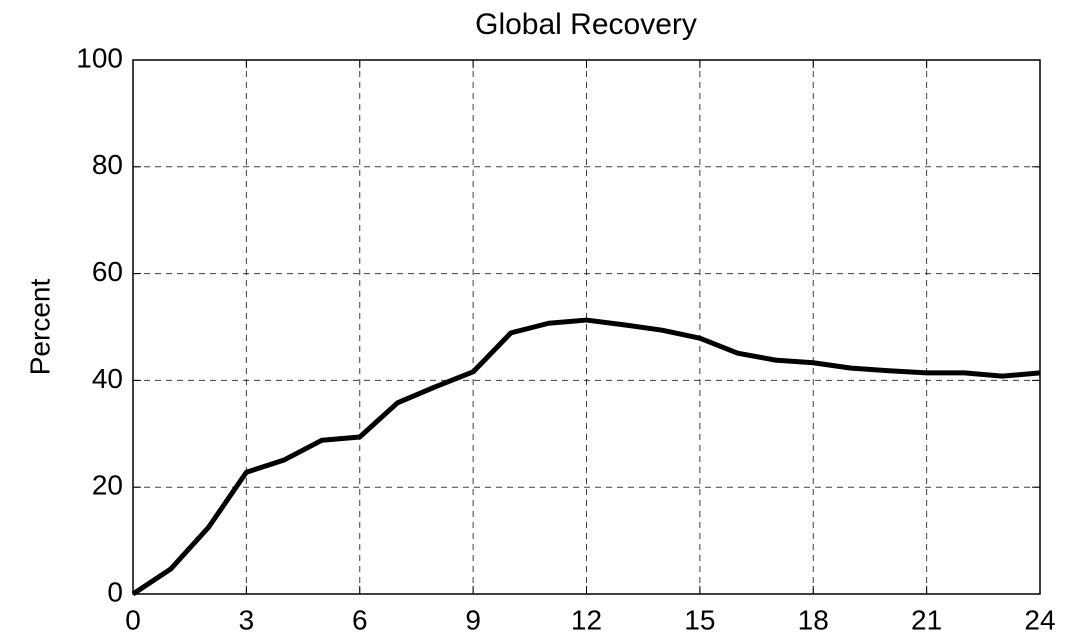 This screenshot has height=641, width=1065. What do you see at coordinates (107, 485) in the screenshot?
I see `y-tick-label: 20` at bounding box center [107, 485].